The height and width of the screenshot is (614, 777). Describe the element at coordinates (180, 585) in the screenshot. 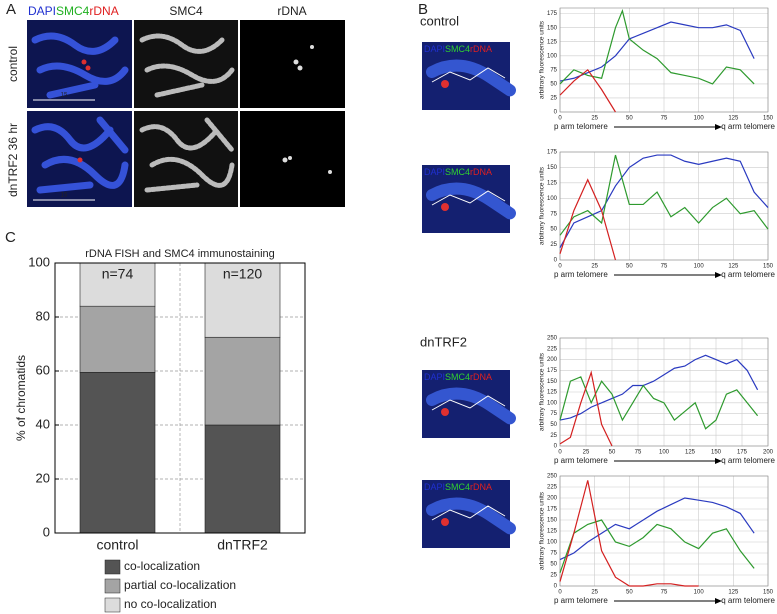

I see `legend-label: partial co-localization` at that location.